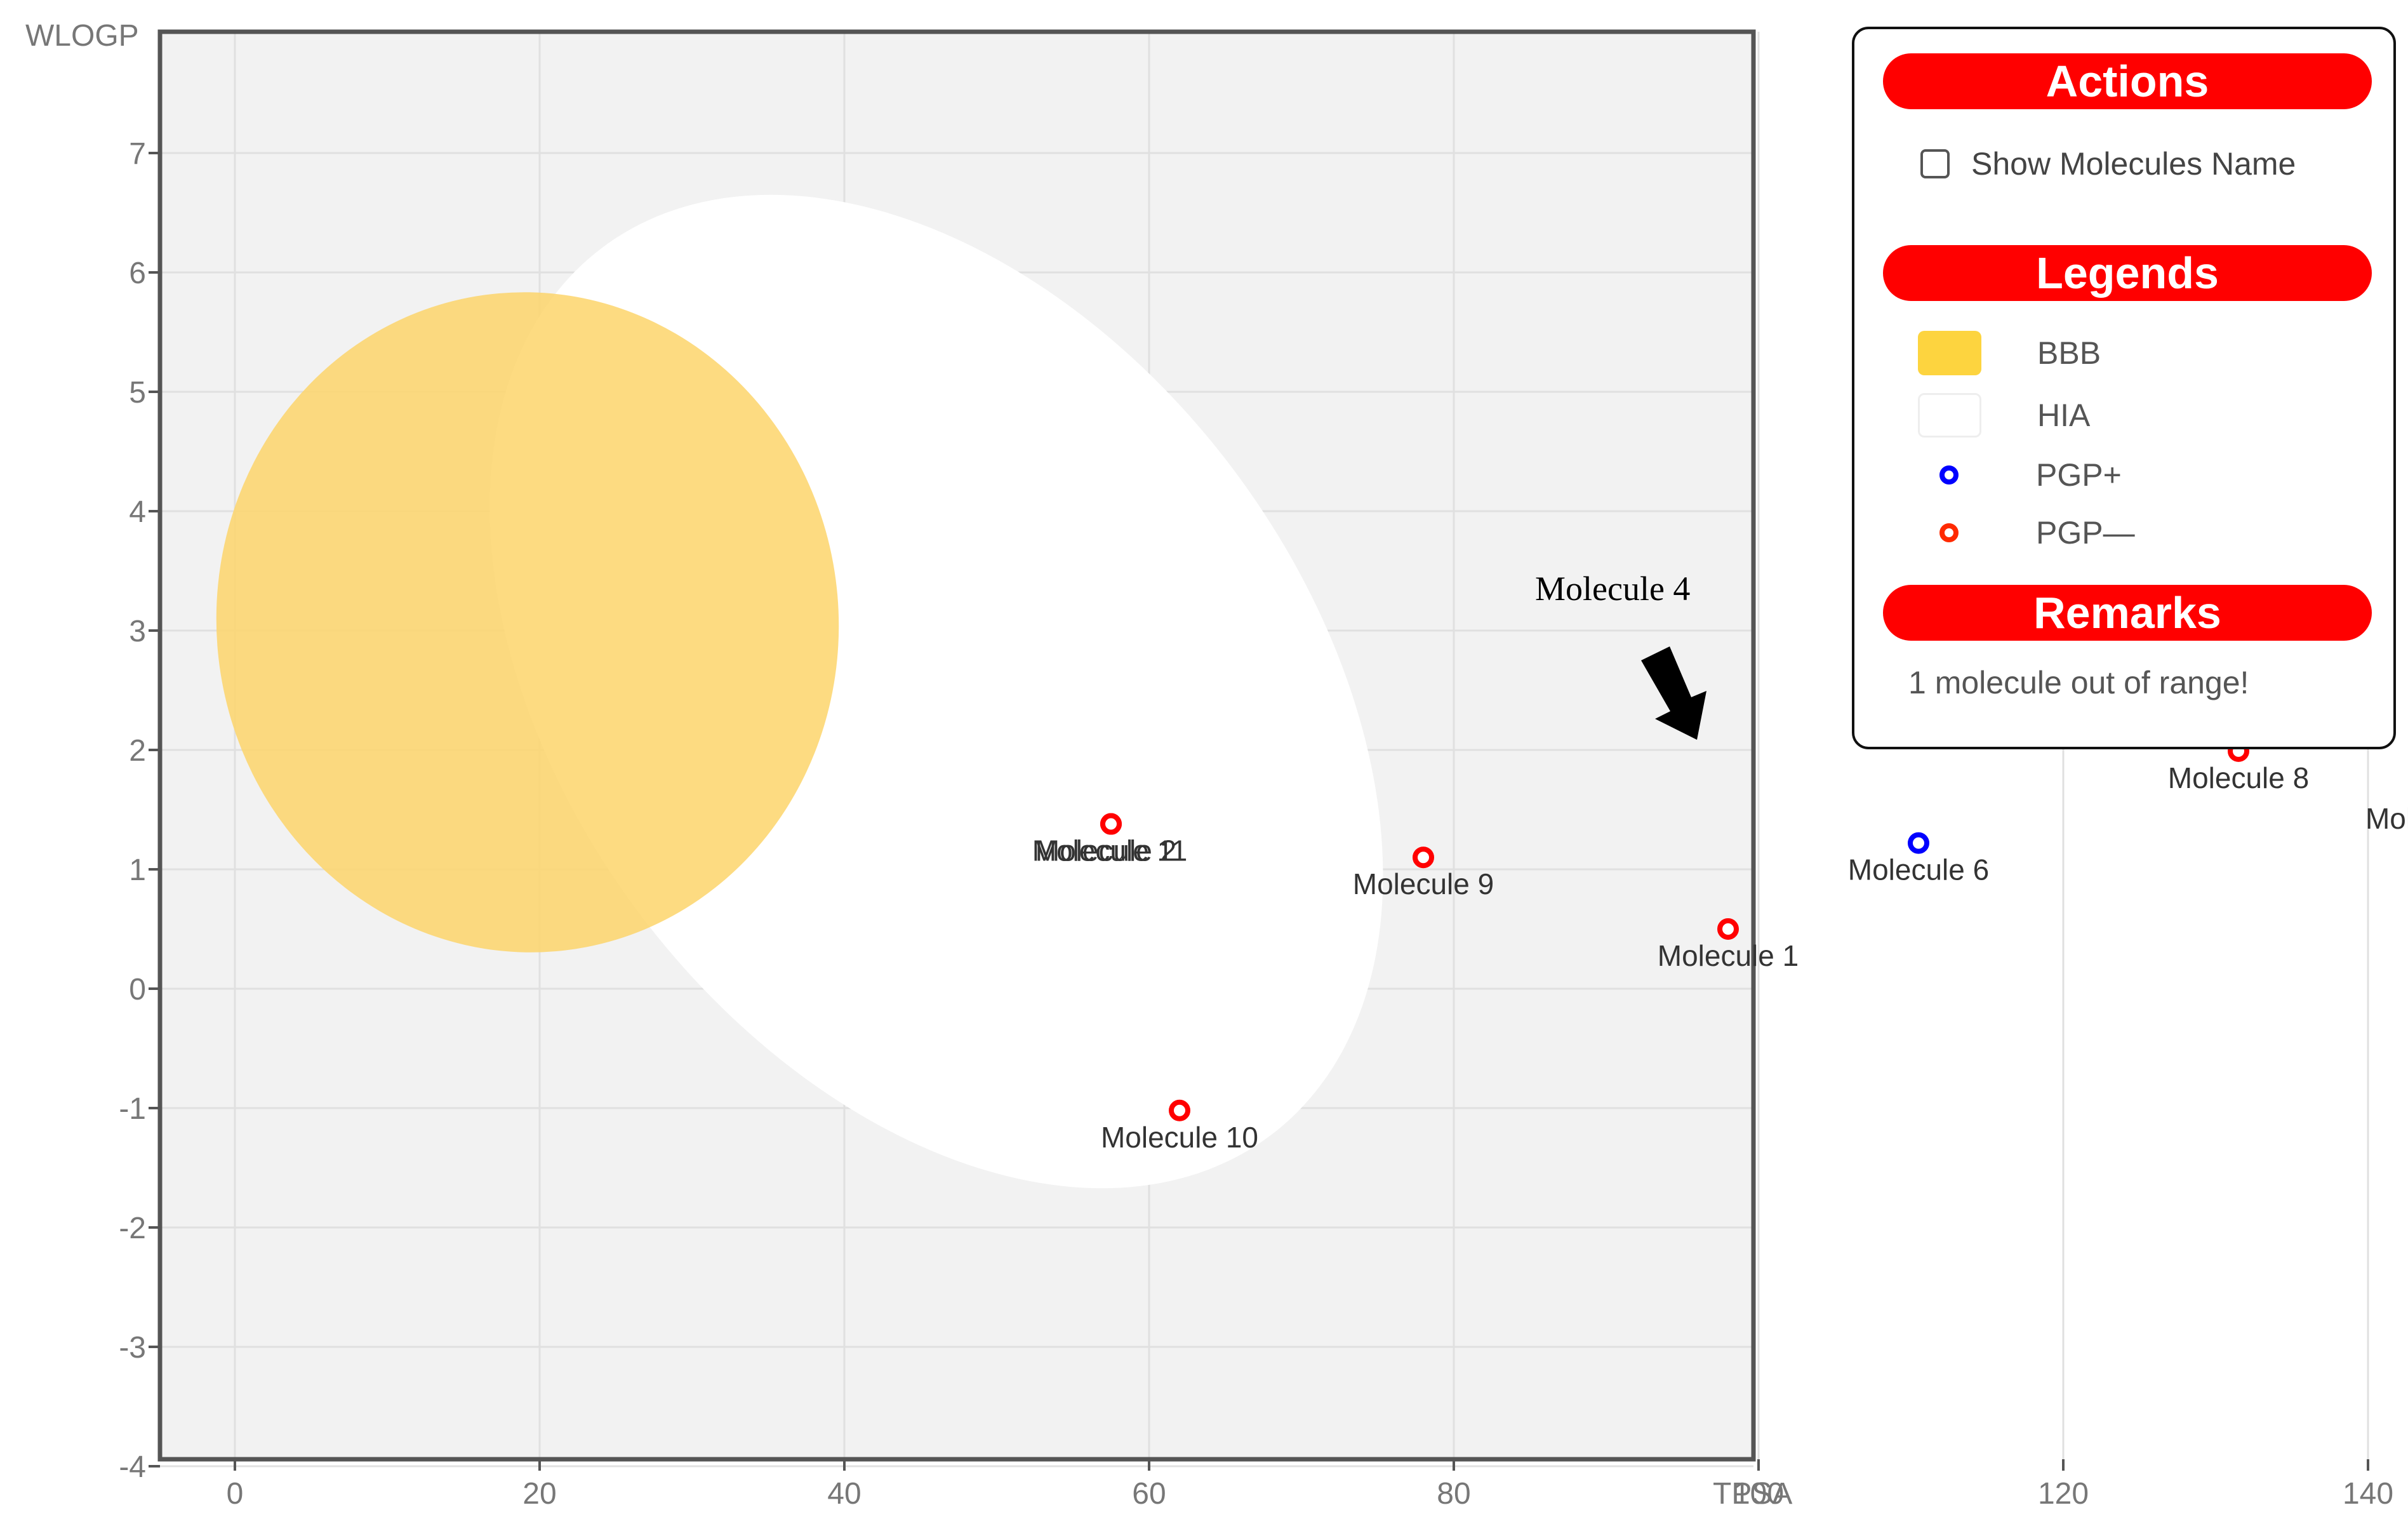  I want to click on y-tick-label: -1, so click(132, 1109).